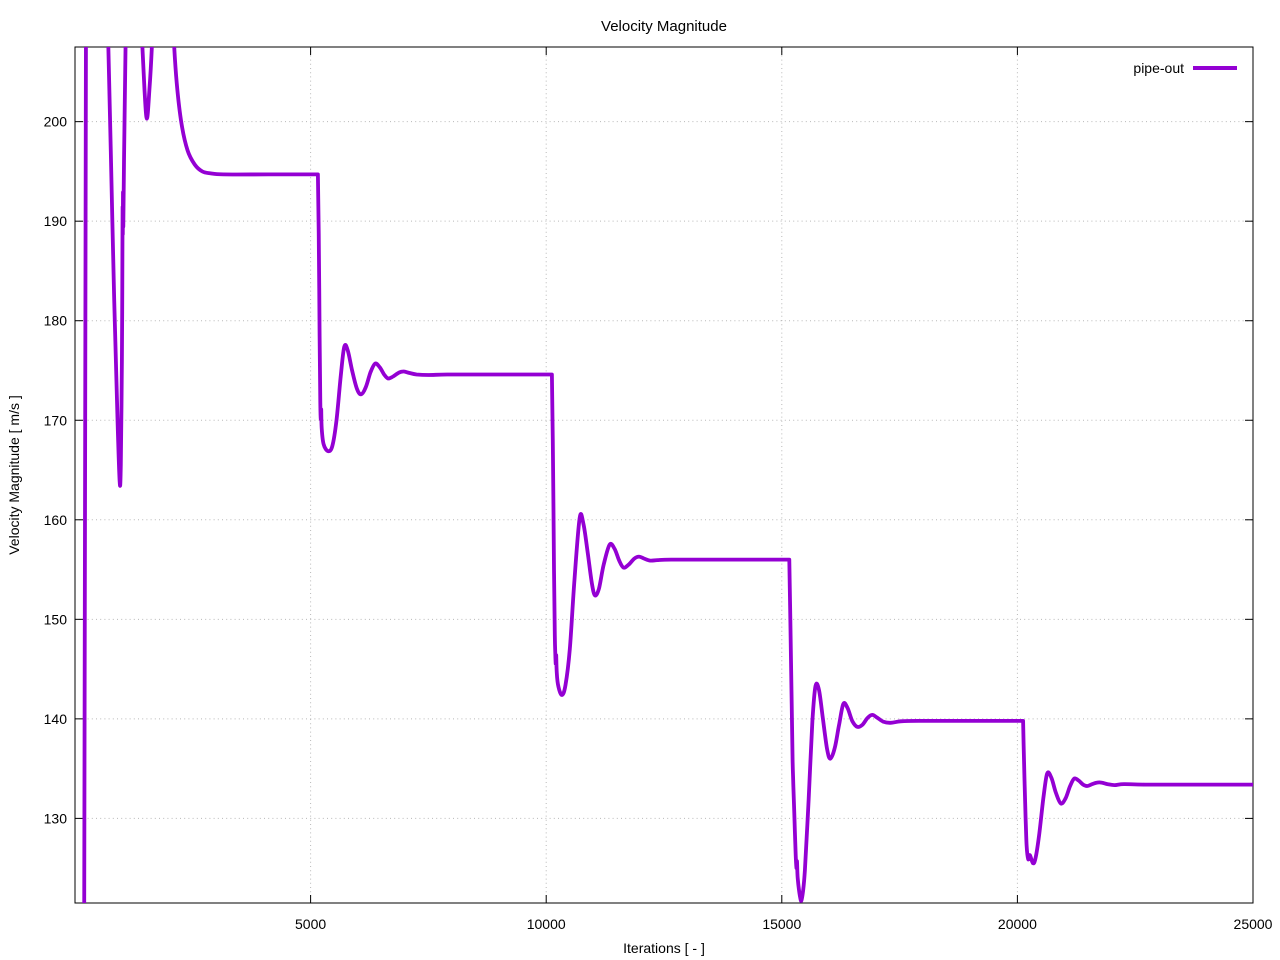  Describe the element at coordinates (1158, 68) in the screenshot. I see `legend-label-pipe-out: pipe-out` at that location.